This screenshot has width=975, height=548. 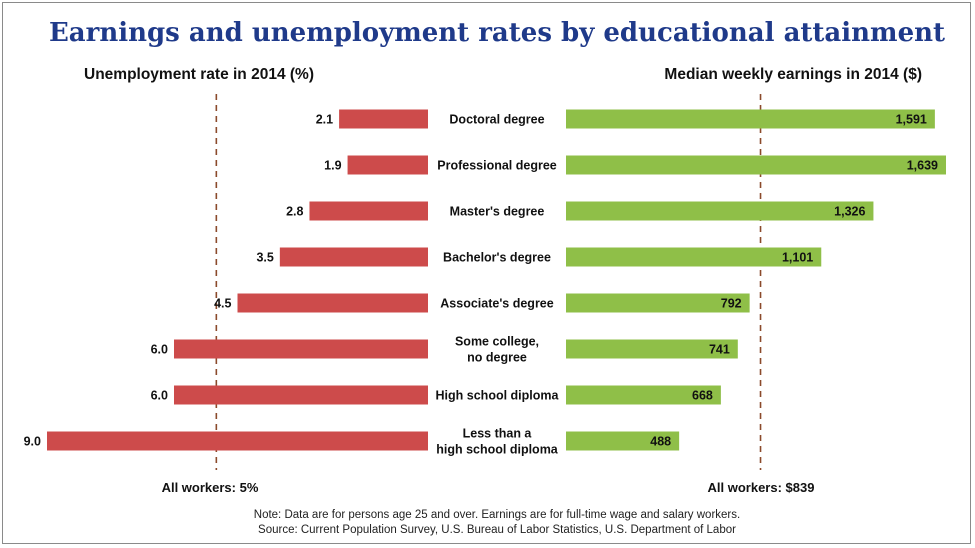 I want to click on earnings-value-label: 668, so click(x=702, y=396).